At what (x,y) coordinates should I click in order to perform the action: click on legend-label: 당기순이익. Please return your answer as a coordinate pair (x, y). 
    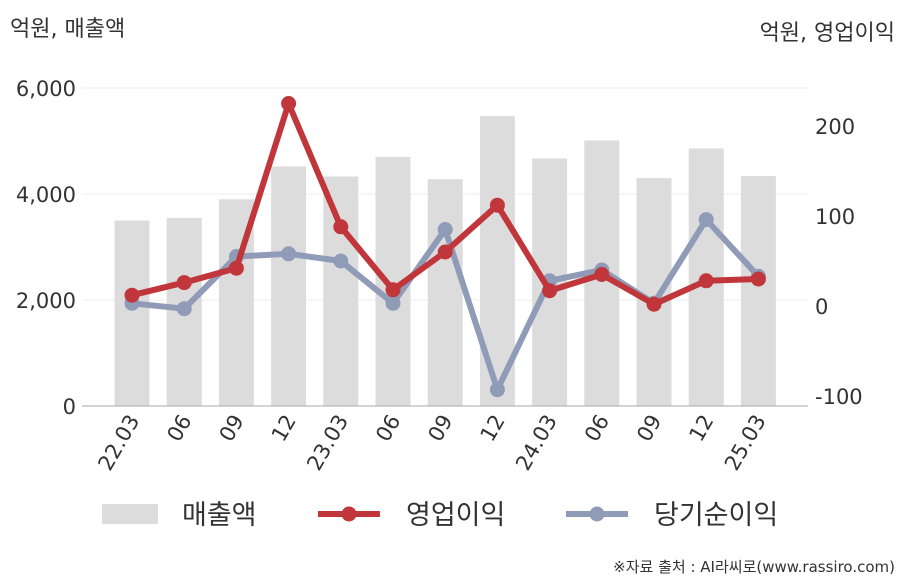
    Looking at the image, I should click on (716, 515).